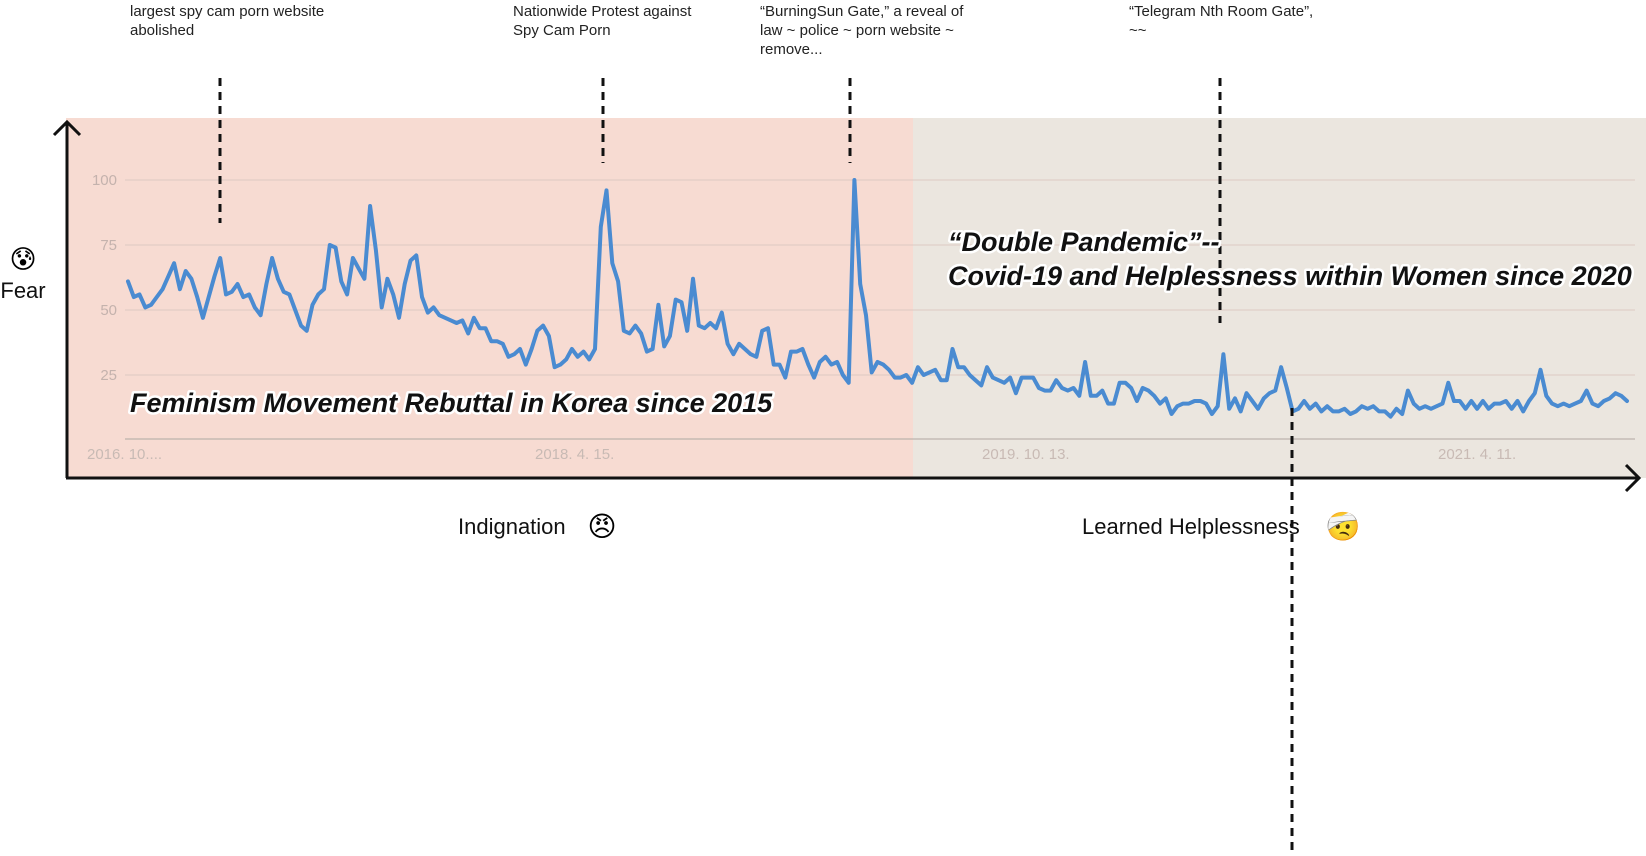  I want to click on y-tick-75: 75, so click(108, 245).